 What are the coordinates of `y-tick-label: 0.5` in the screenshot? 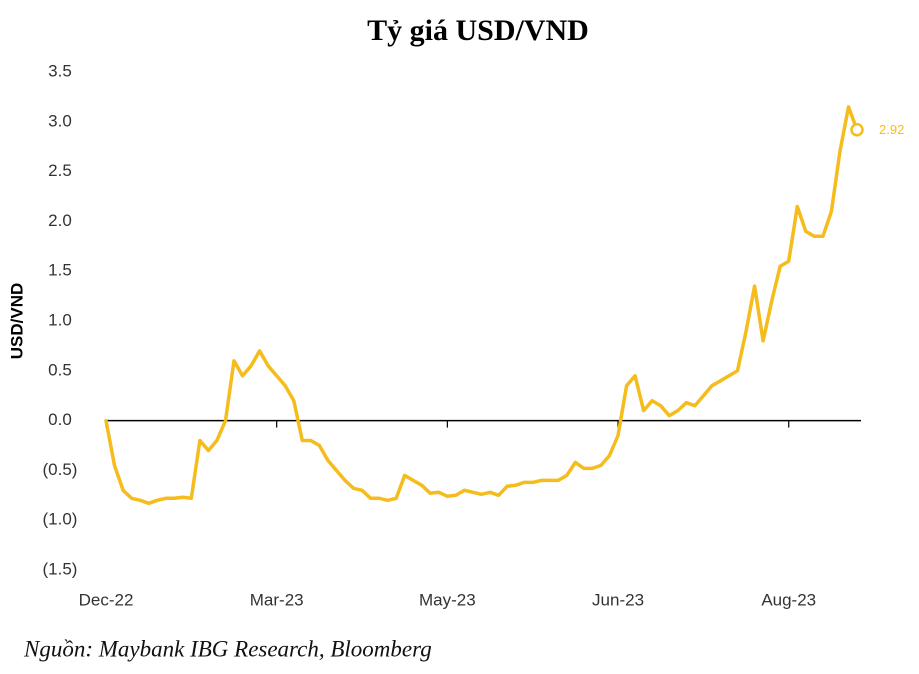 It's located at (60, 369).